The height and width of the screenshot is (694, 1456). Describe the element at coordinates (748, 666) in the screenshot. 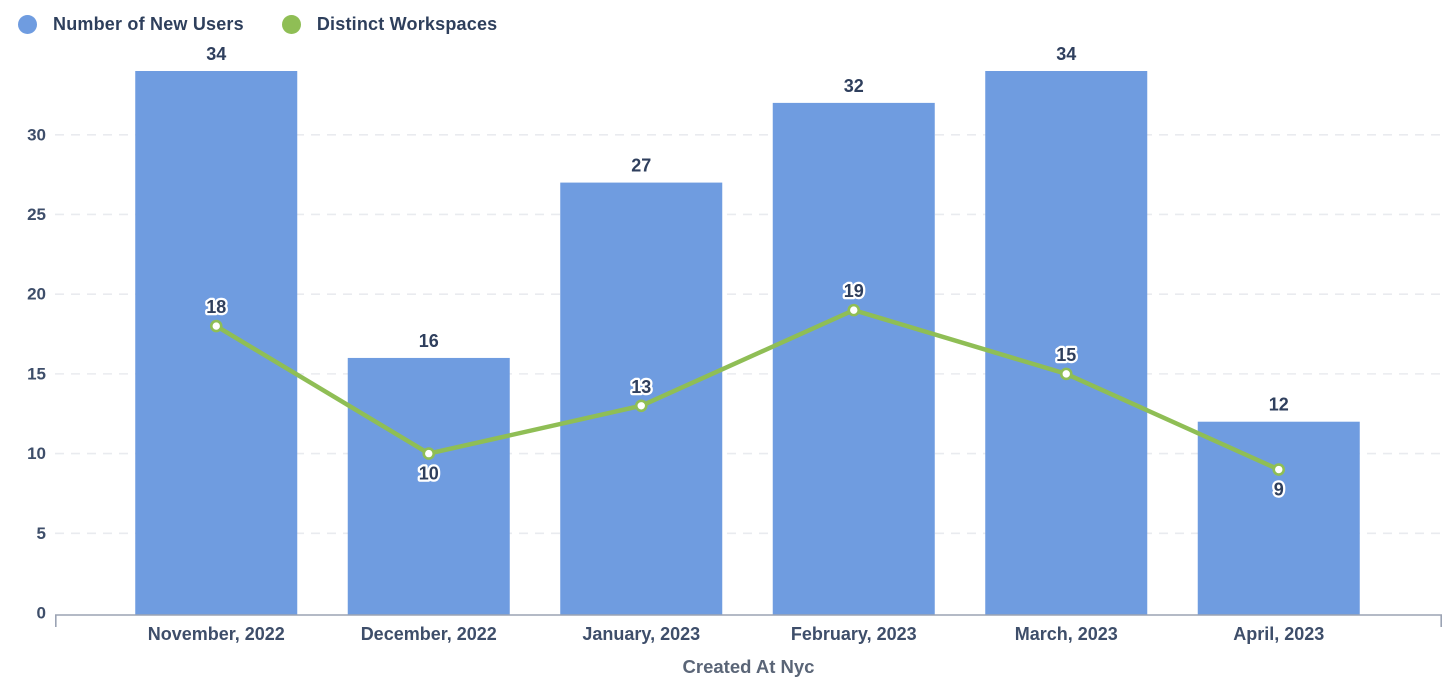

I see `x-axis-title: Created At Nyc` at that location.